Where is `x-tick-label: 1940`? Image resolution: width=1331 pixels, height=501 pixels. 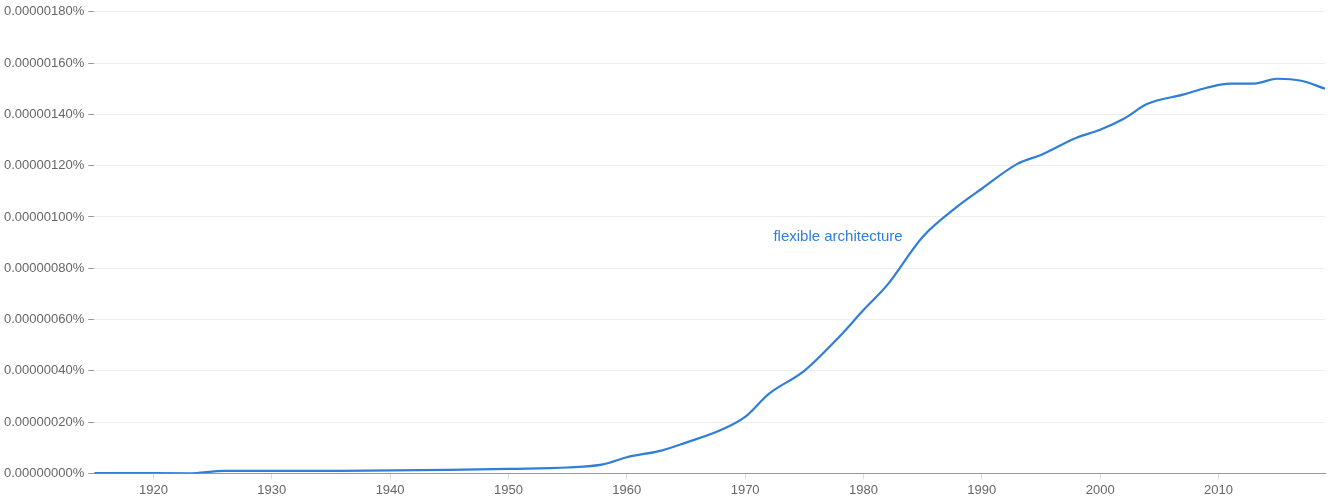 x-tick-label: 1940 is located at coordinates (390, 489).